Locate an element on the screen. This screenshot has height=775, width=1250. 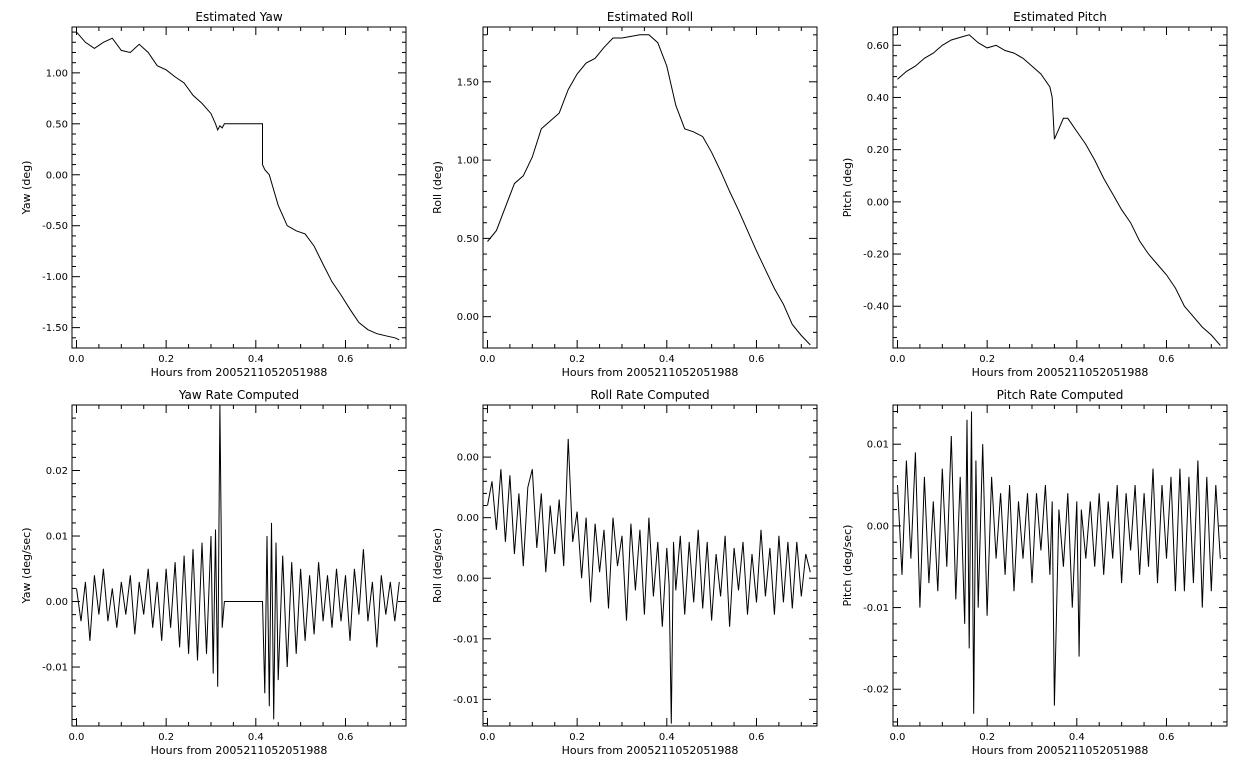
y-tick-label: -0.50 is located at coordinates (55, 226).